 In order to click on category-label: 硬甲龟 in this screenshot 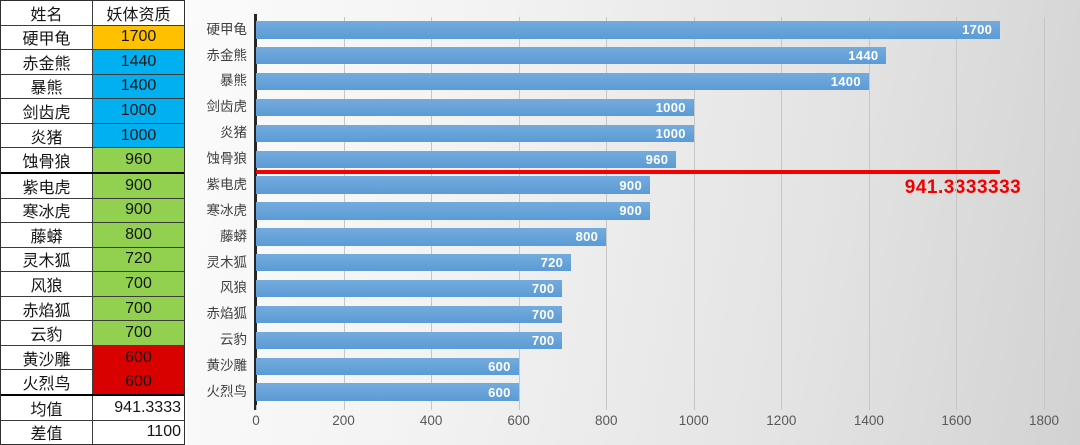, I will do `click(227, 29)`.